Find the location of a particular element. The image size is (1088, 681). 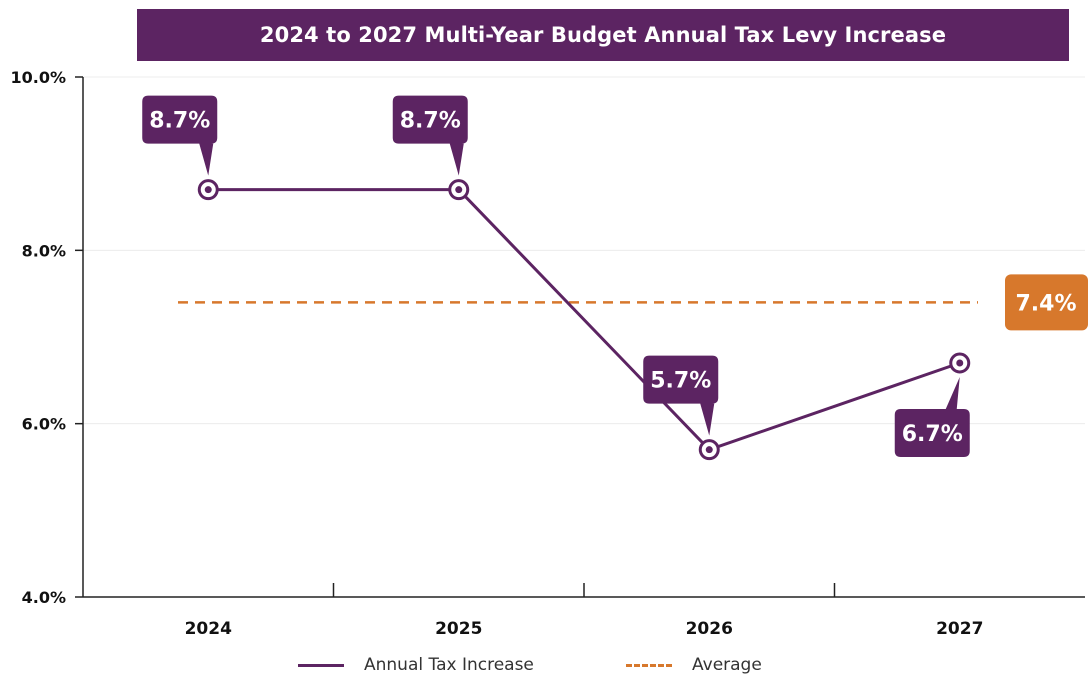

legend-item-average: Average is located at coordinates (694, 665).